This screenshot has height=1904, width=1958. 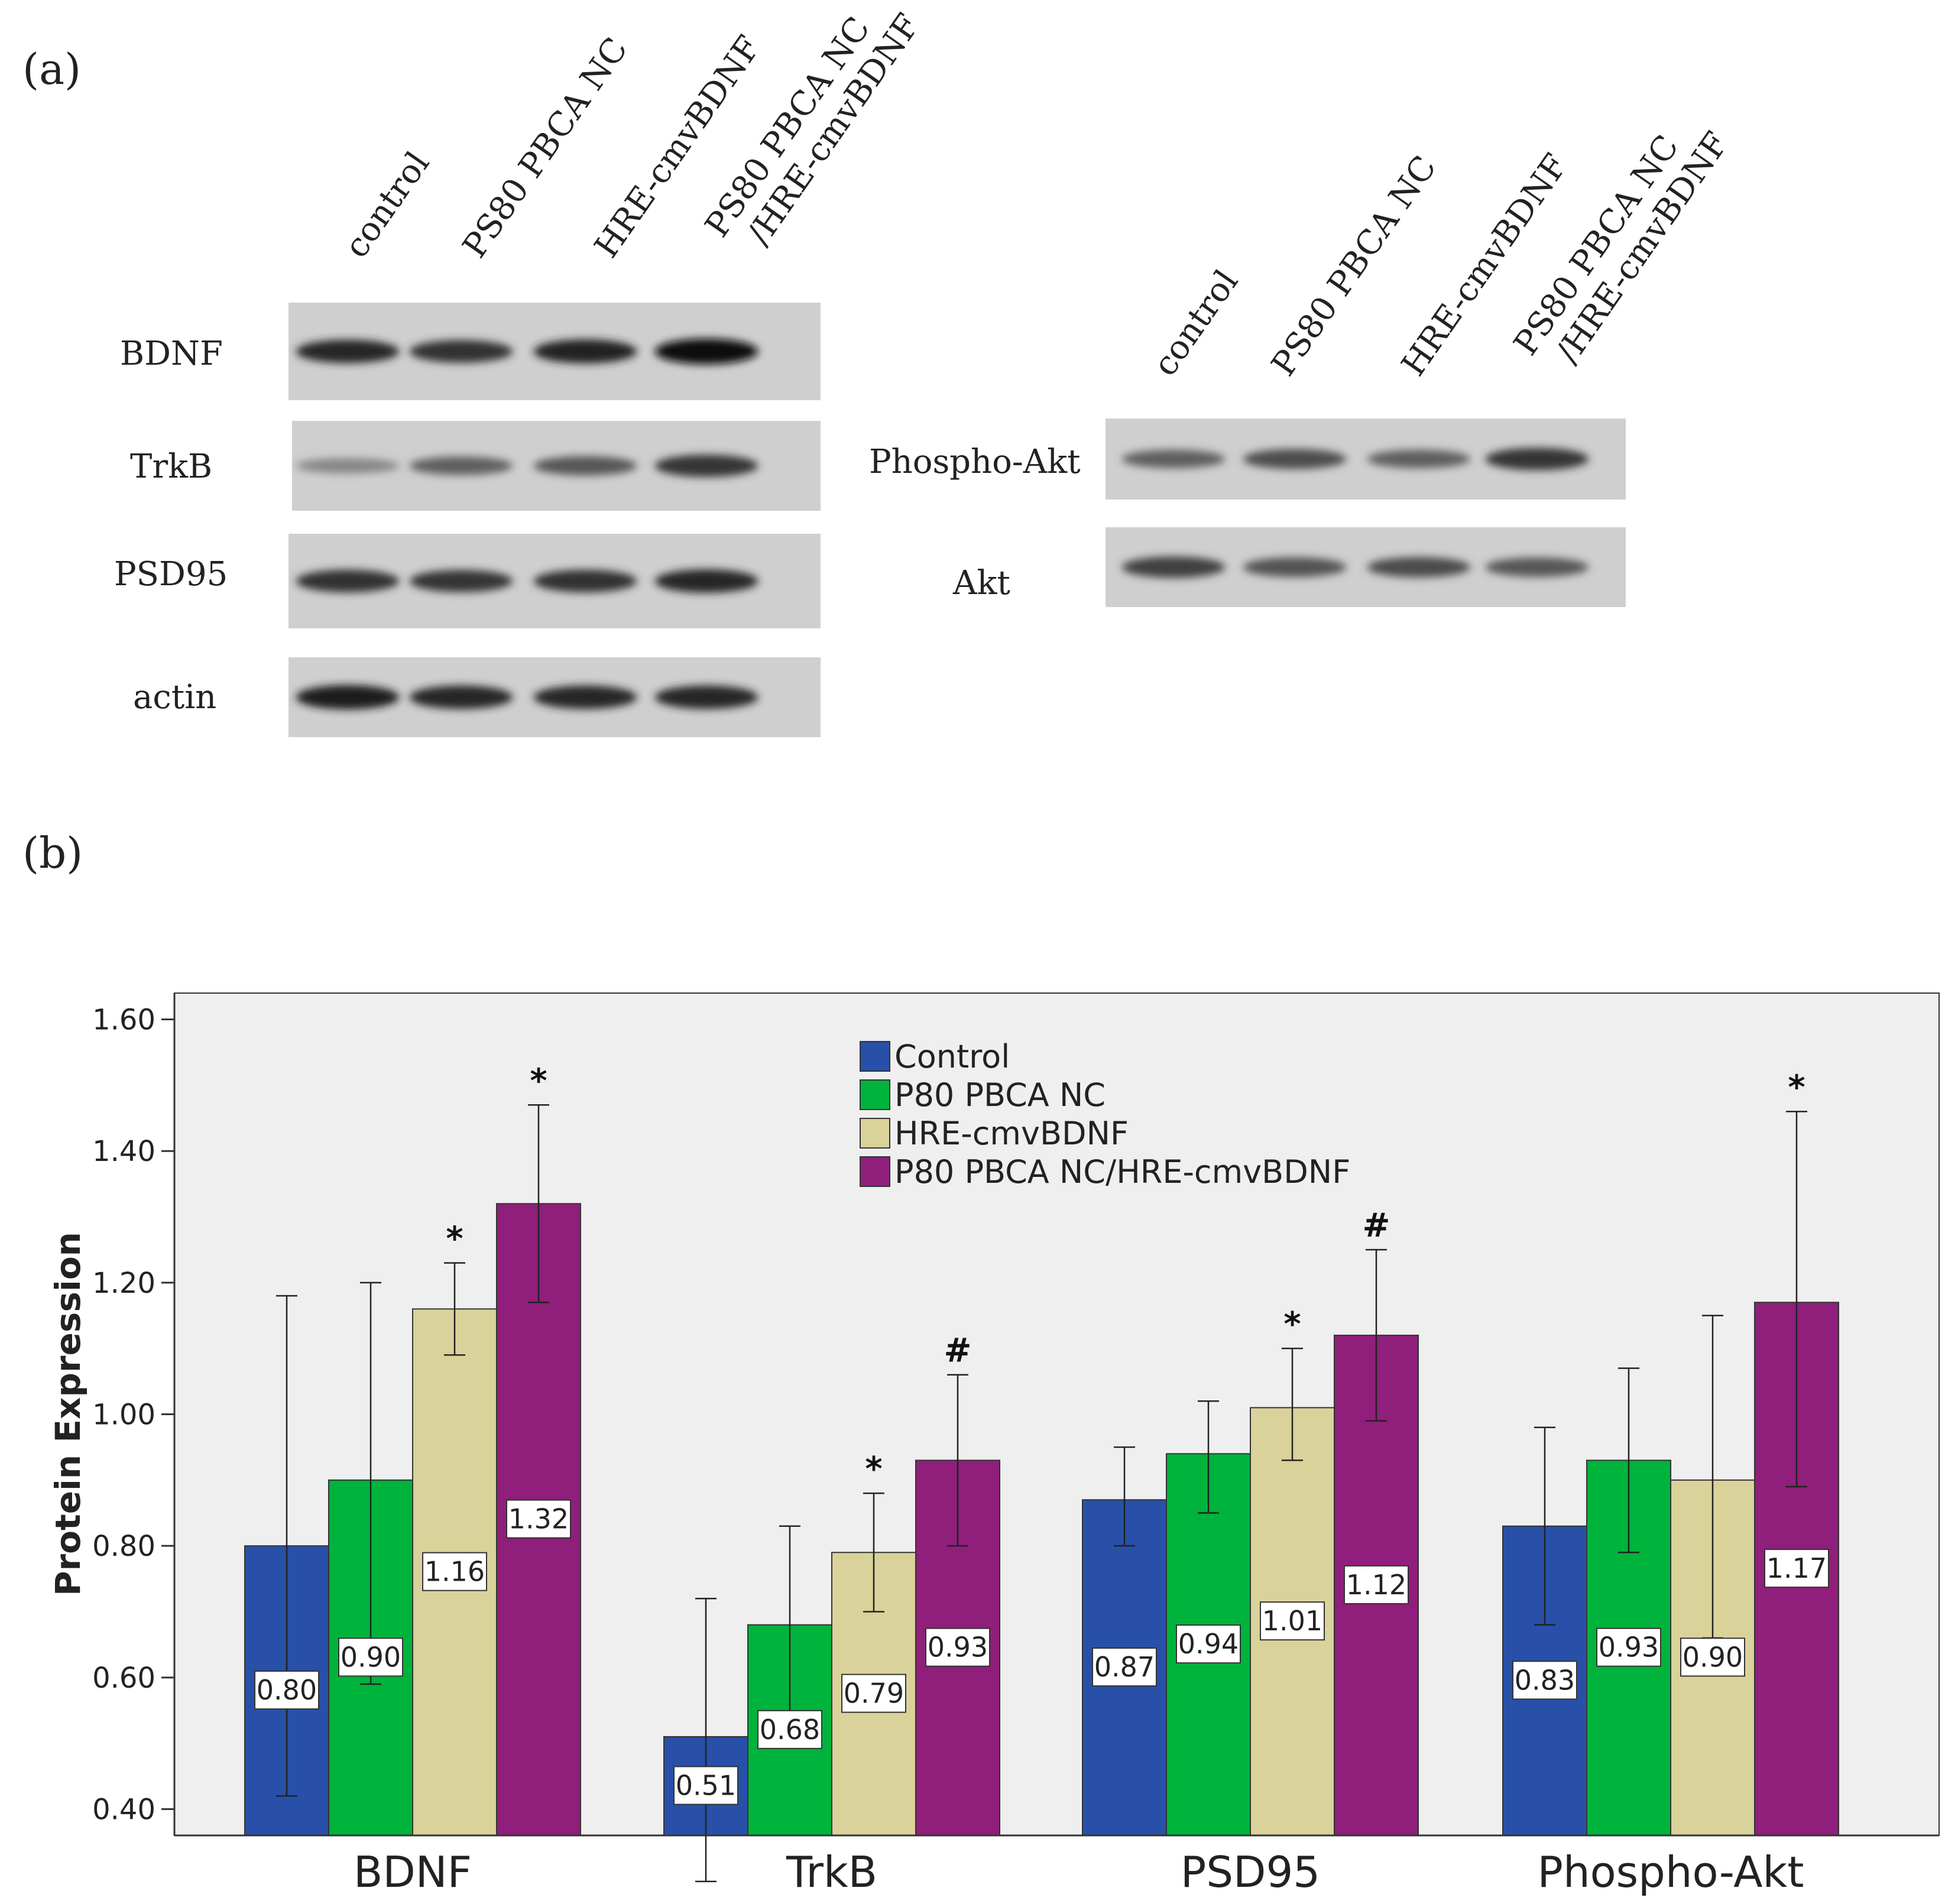 I want to click on data-label: 1.32, so click(x=538, y=1519).